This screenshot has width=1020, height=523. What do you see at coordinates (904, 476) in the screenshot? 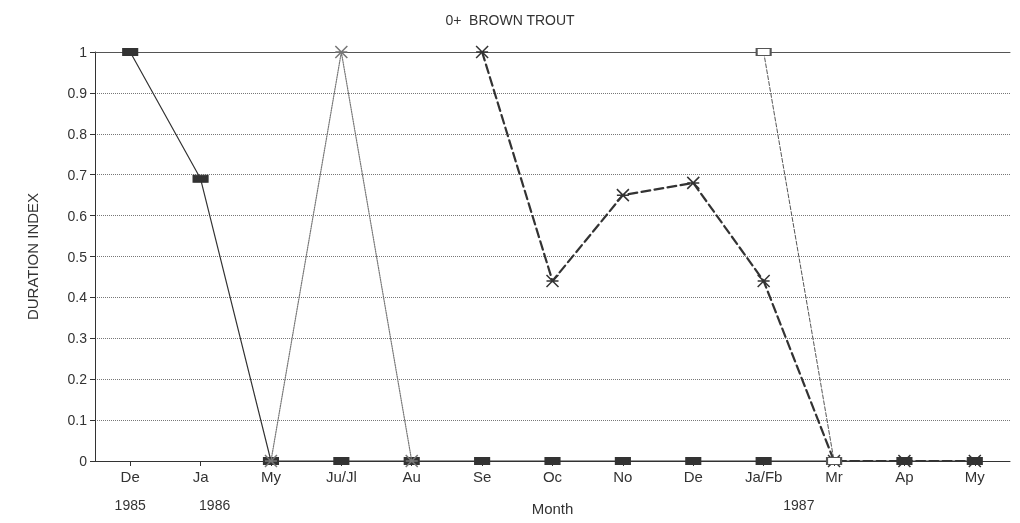
I see `x-tick-label: Ap` at bounding box center [904, 476].